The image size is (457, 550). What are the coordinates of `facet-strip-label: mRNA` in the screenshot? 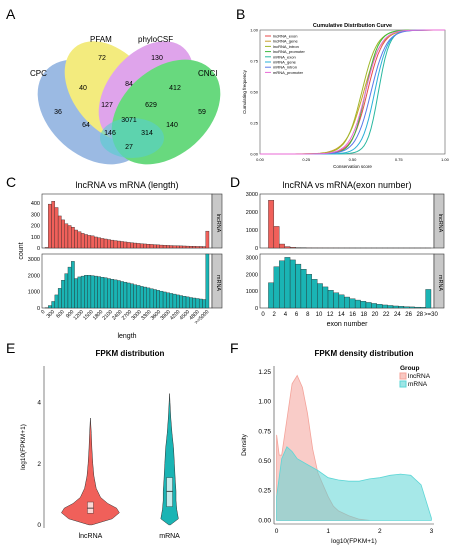 It's located at (218, 283).